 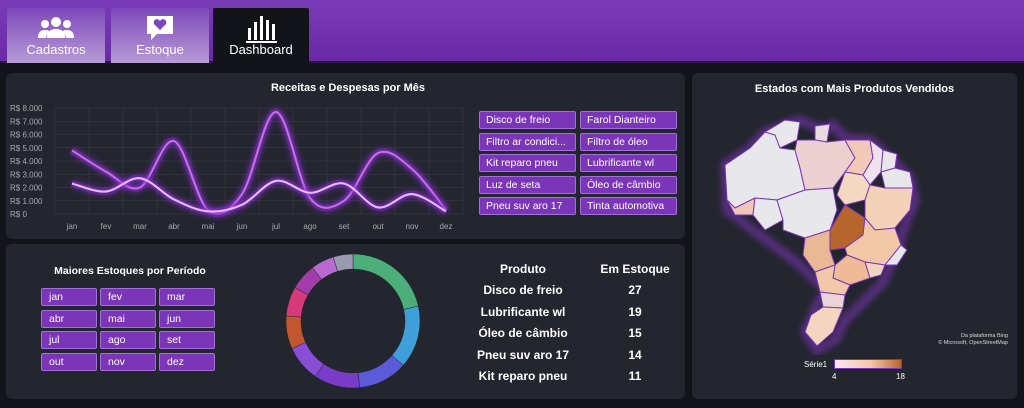 What do you see at coordinates (984, 336) in the screenshot?
I see `map-credit-line1: Da plataforma Bing` at bounding box center [984, 336].